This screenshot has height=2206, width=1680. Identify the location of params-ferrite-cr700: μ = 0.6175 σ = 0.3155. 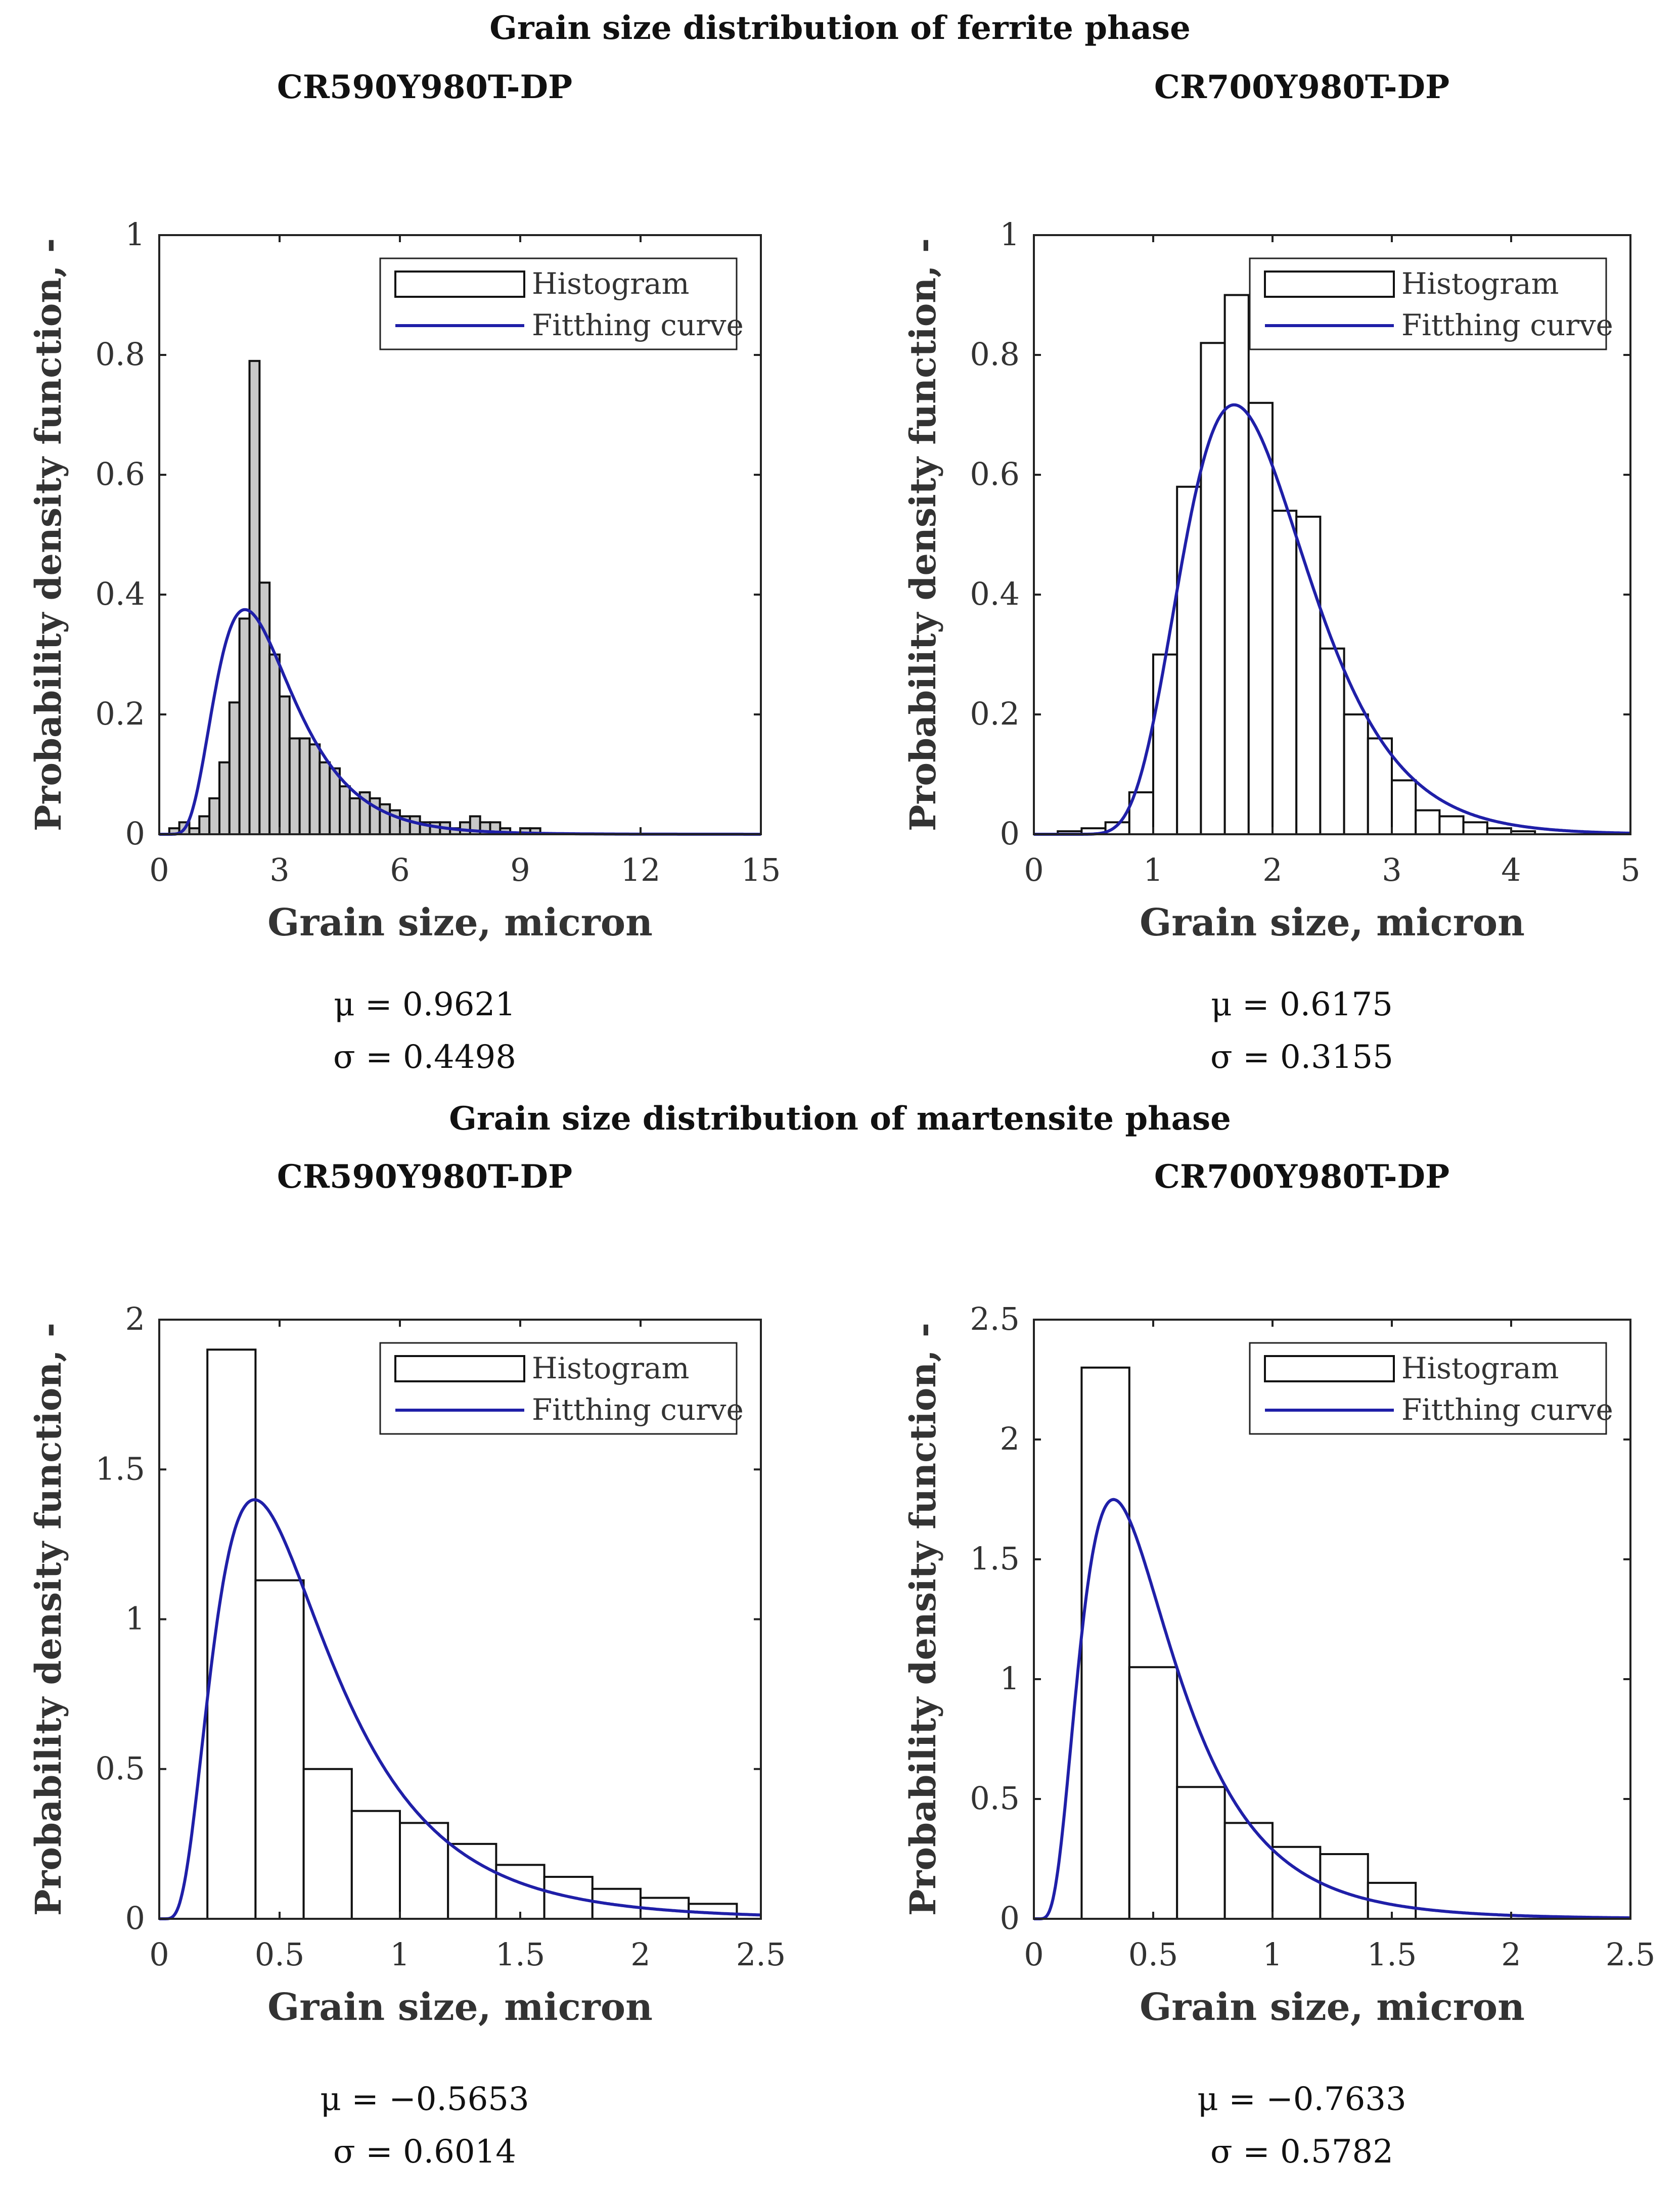
(1301, 1031).